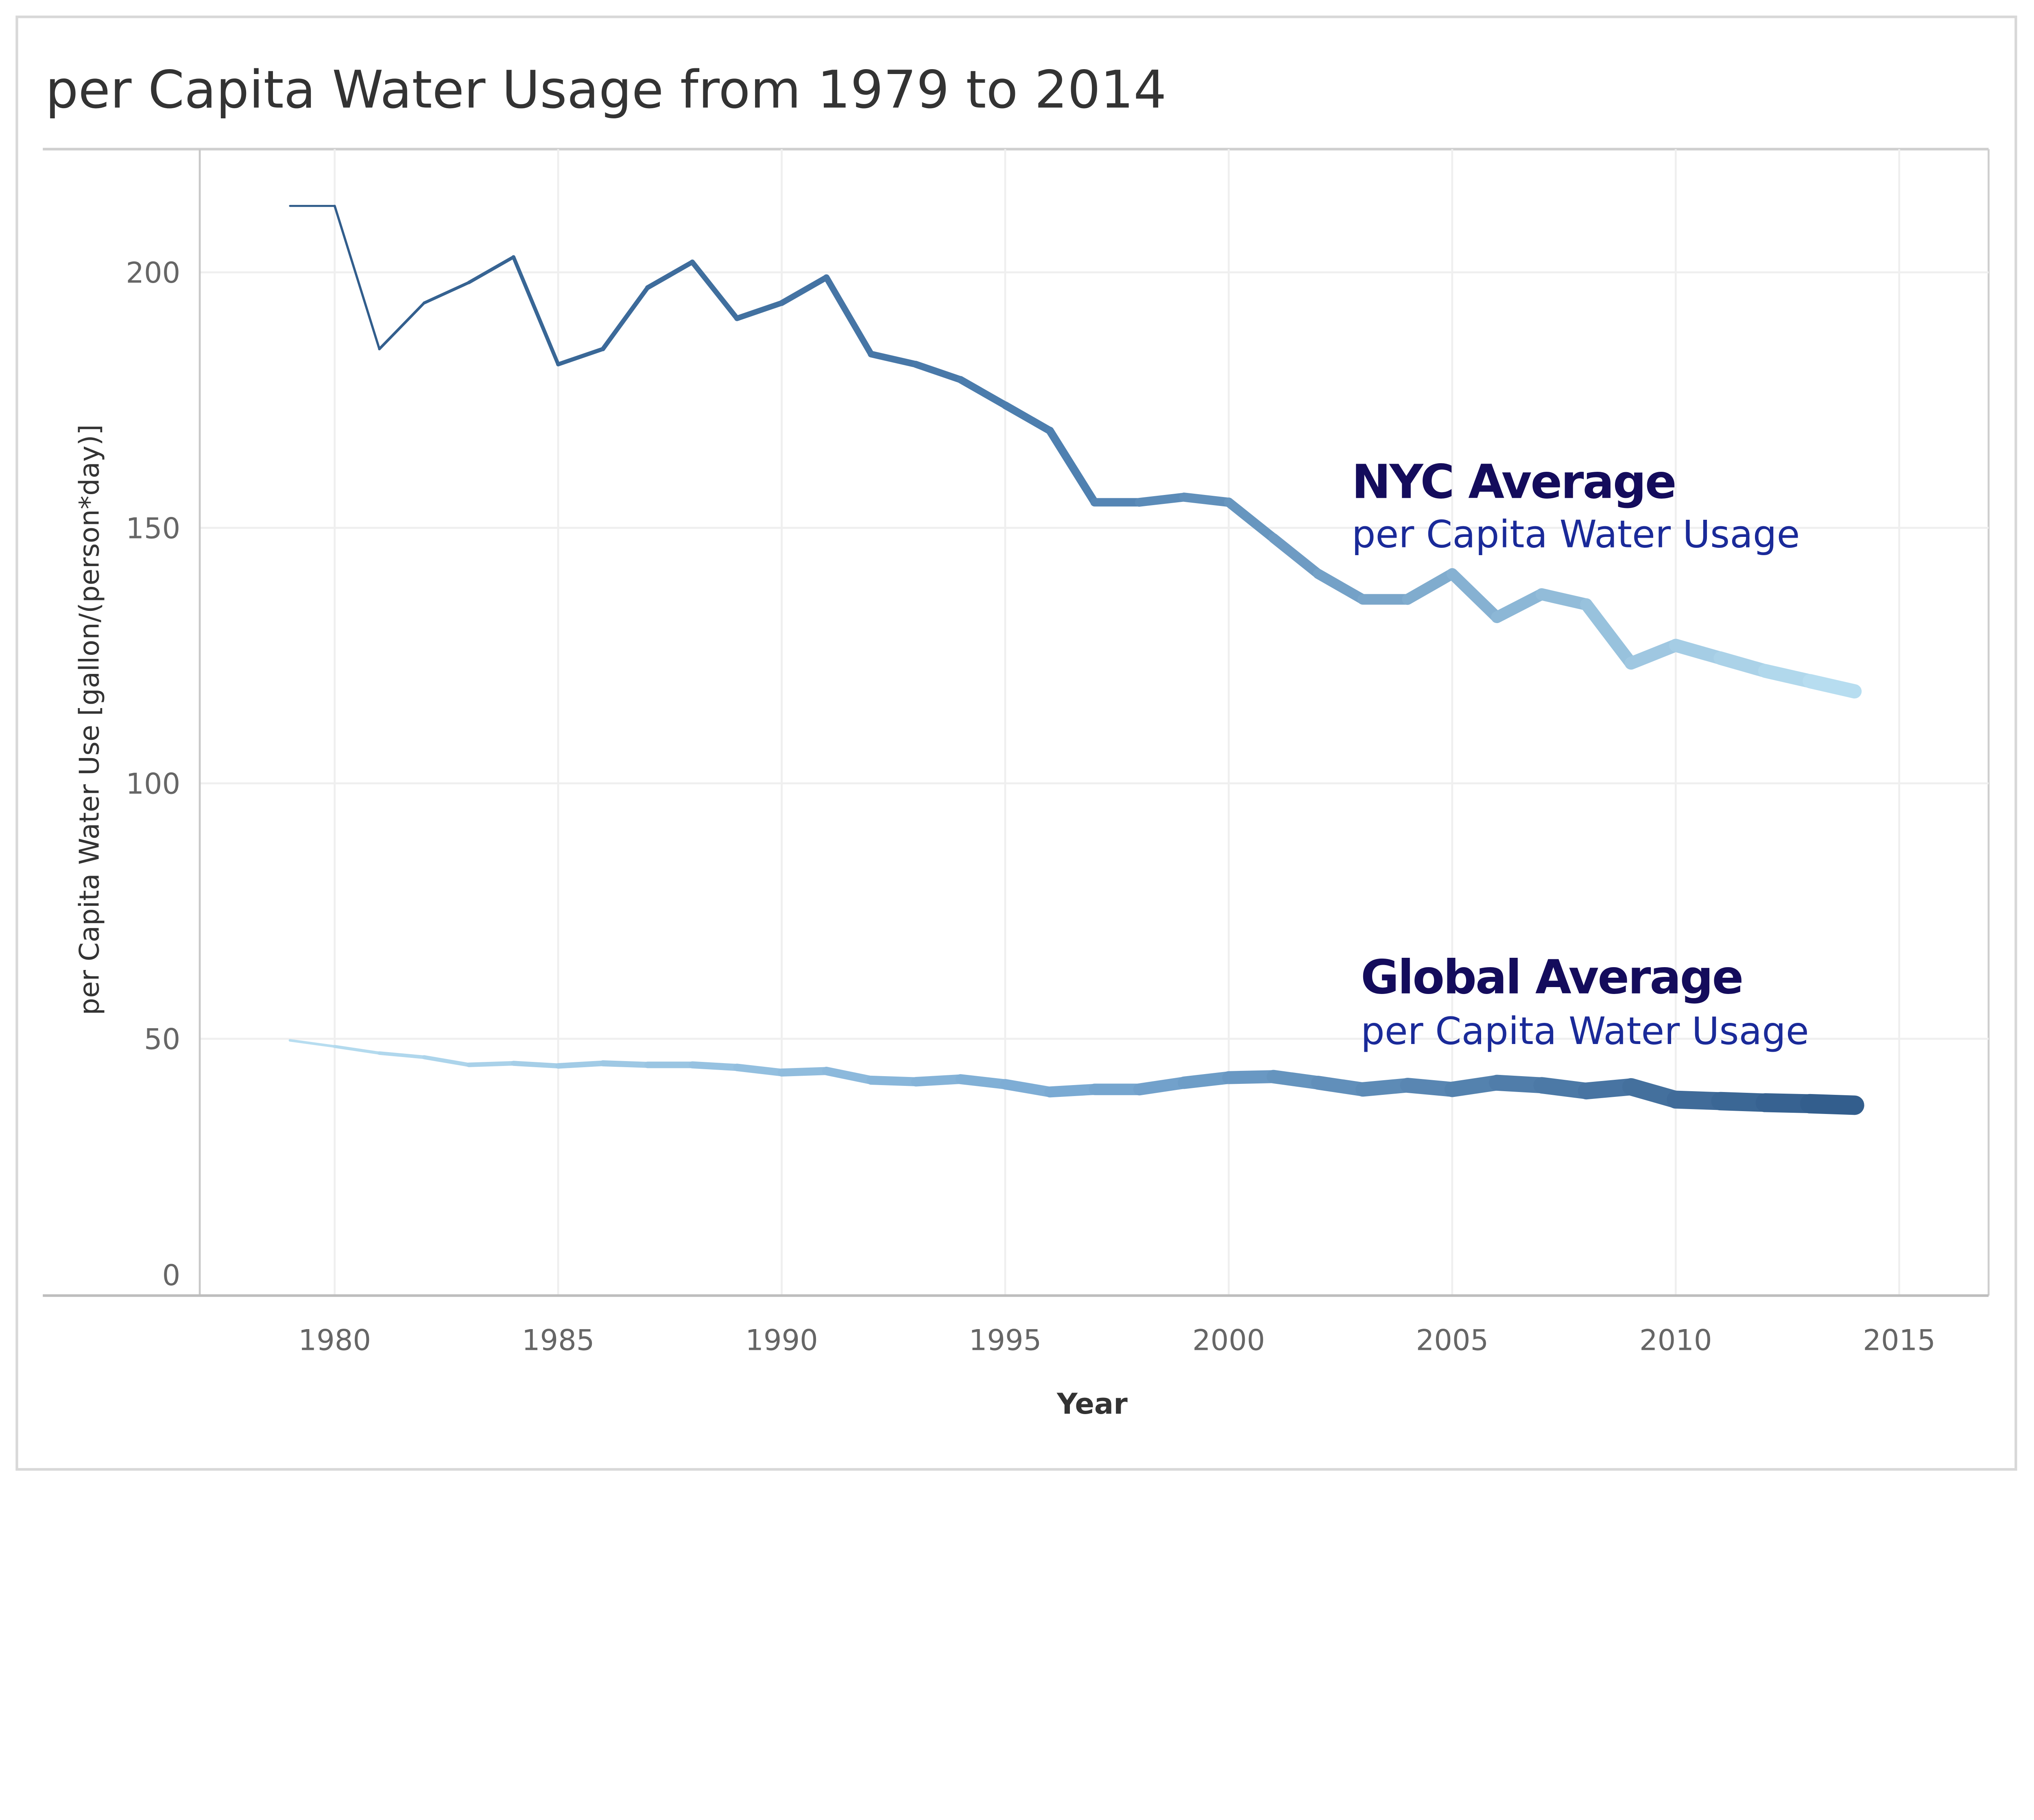 This screenshot has height=1820, width=2034. I want to click on x-tick-label: 2005, so click(1452, 1341).